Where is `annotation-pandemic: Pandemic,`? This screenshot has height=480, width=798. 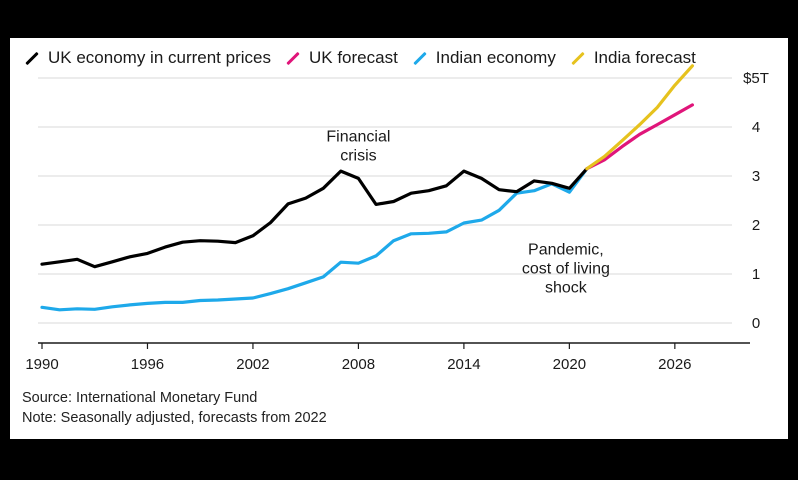
annotation-pandemic: Pandemic, is located at coordinates (566, 249).